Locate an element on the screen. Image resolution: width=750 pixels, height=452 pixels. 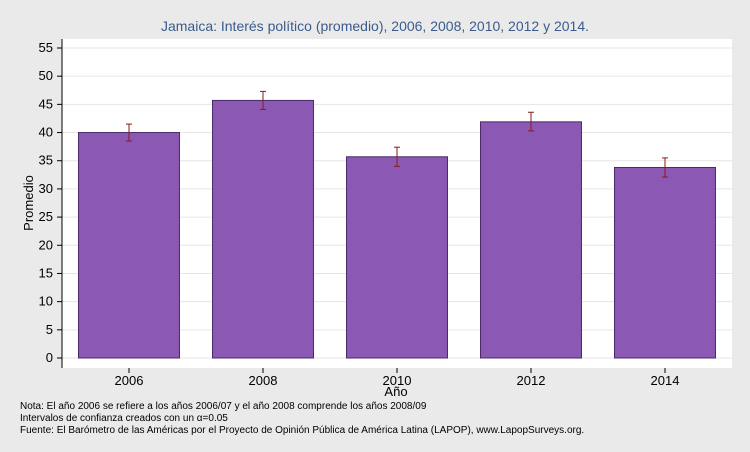
y-tick-label-10: 10 is located at coordinates (46, 301).